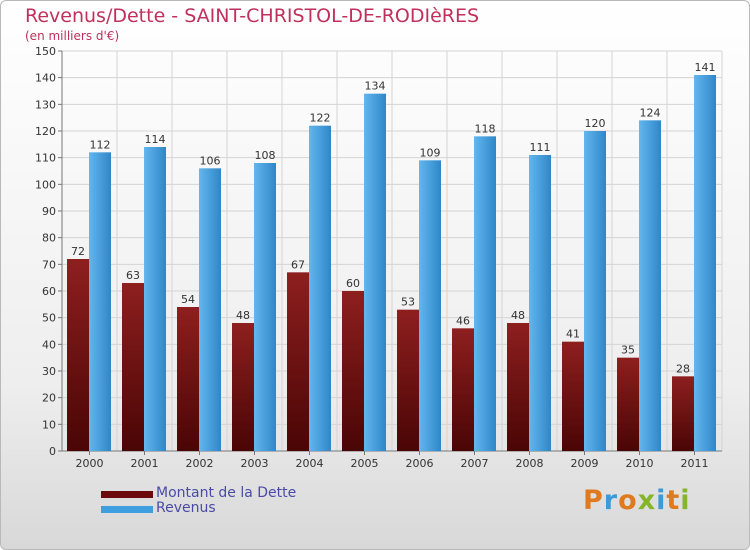 Image resolution: width=750 pixels, height=550 pixels. What do you see at coordinates (45, 184) in the screenshot?
I see `y-tick-label: 100` at bounding box center [45, 184].